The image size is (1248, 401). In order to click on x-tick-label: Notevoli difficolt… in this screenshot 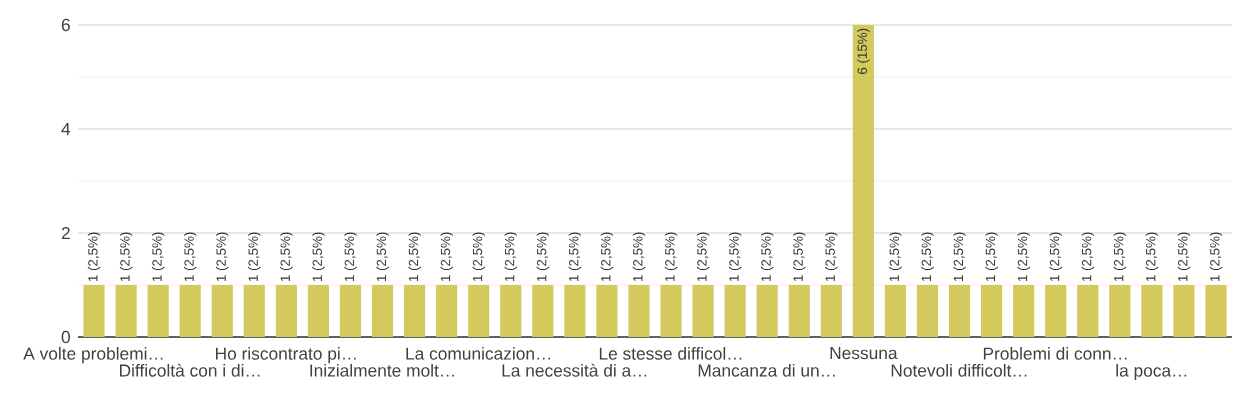, I will do `click(959, 370)`.